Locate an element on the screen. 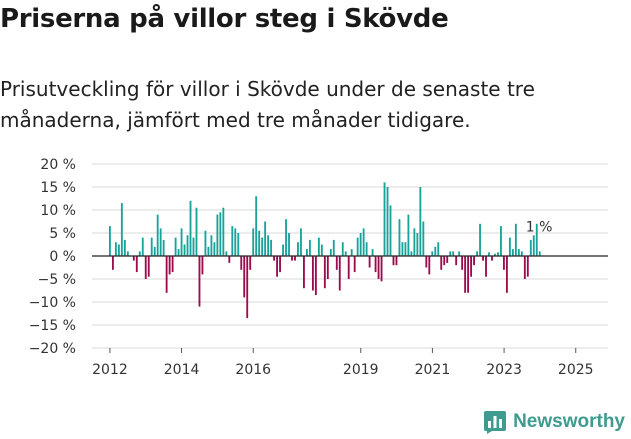 The width and height of the screenshot is (631, 439). y-tick-label: 20 % is located at coordinates (58, 165).